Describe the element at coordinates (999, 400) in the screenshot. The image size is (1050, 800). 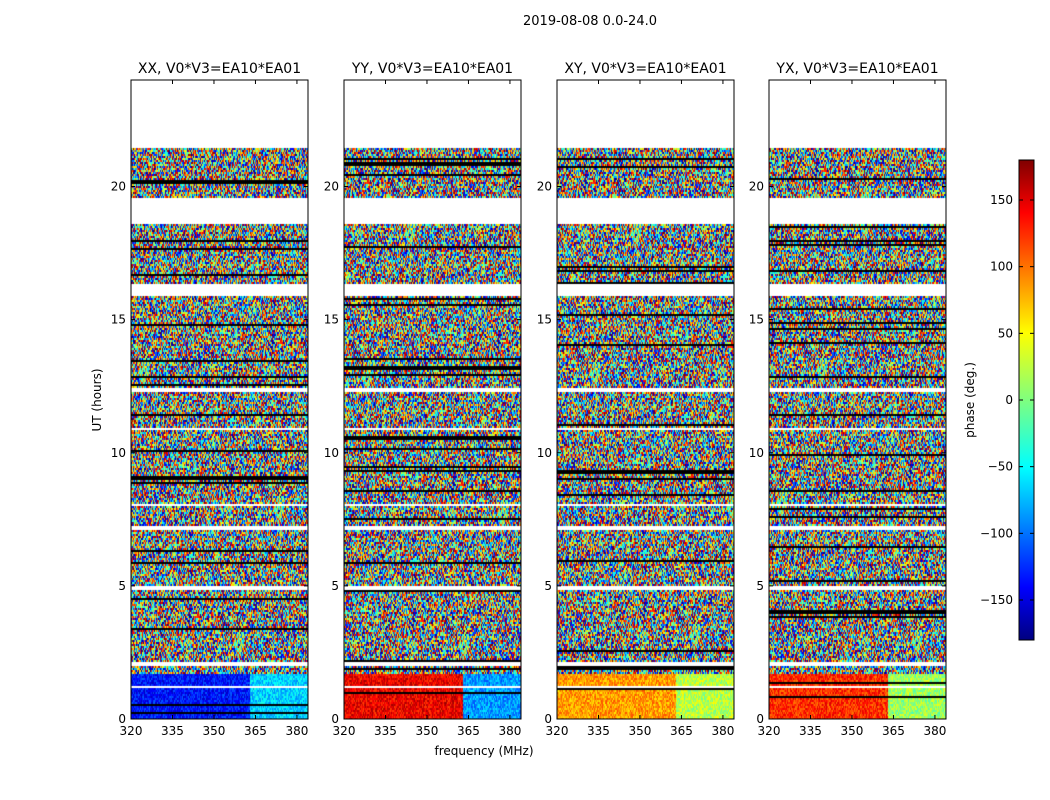
I see `colorbar: 150 100 50 0 −50 −100 −150 phase (deg.)` at that location.